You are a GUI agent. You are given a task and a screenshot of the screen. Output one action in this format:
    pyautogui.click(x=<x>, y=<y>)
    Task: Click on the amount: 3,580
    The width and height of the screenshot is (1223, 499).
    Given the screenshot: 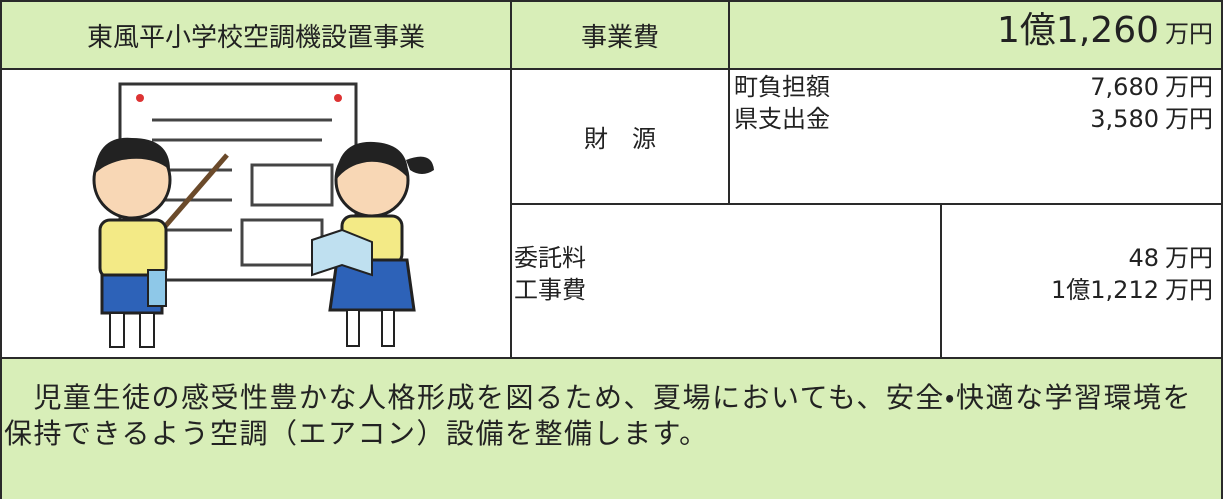 What is the action you would take?
    pyautogui.click(x=1124, y=119)
    